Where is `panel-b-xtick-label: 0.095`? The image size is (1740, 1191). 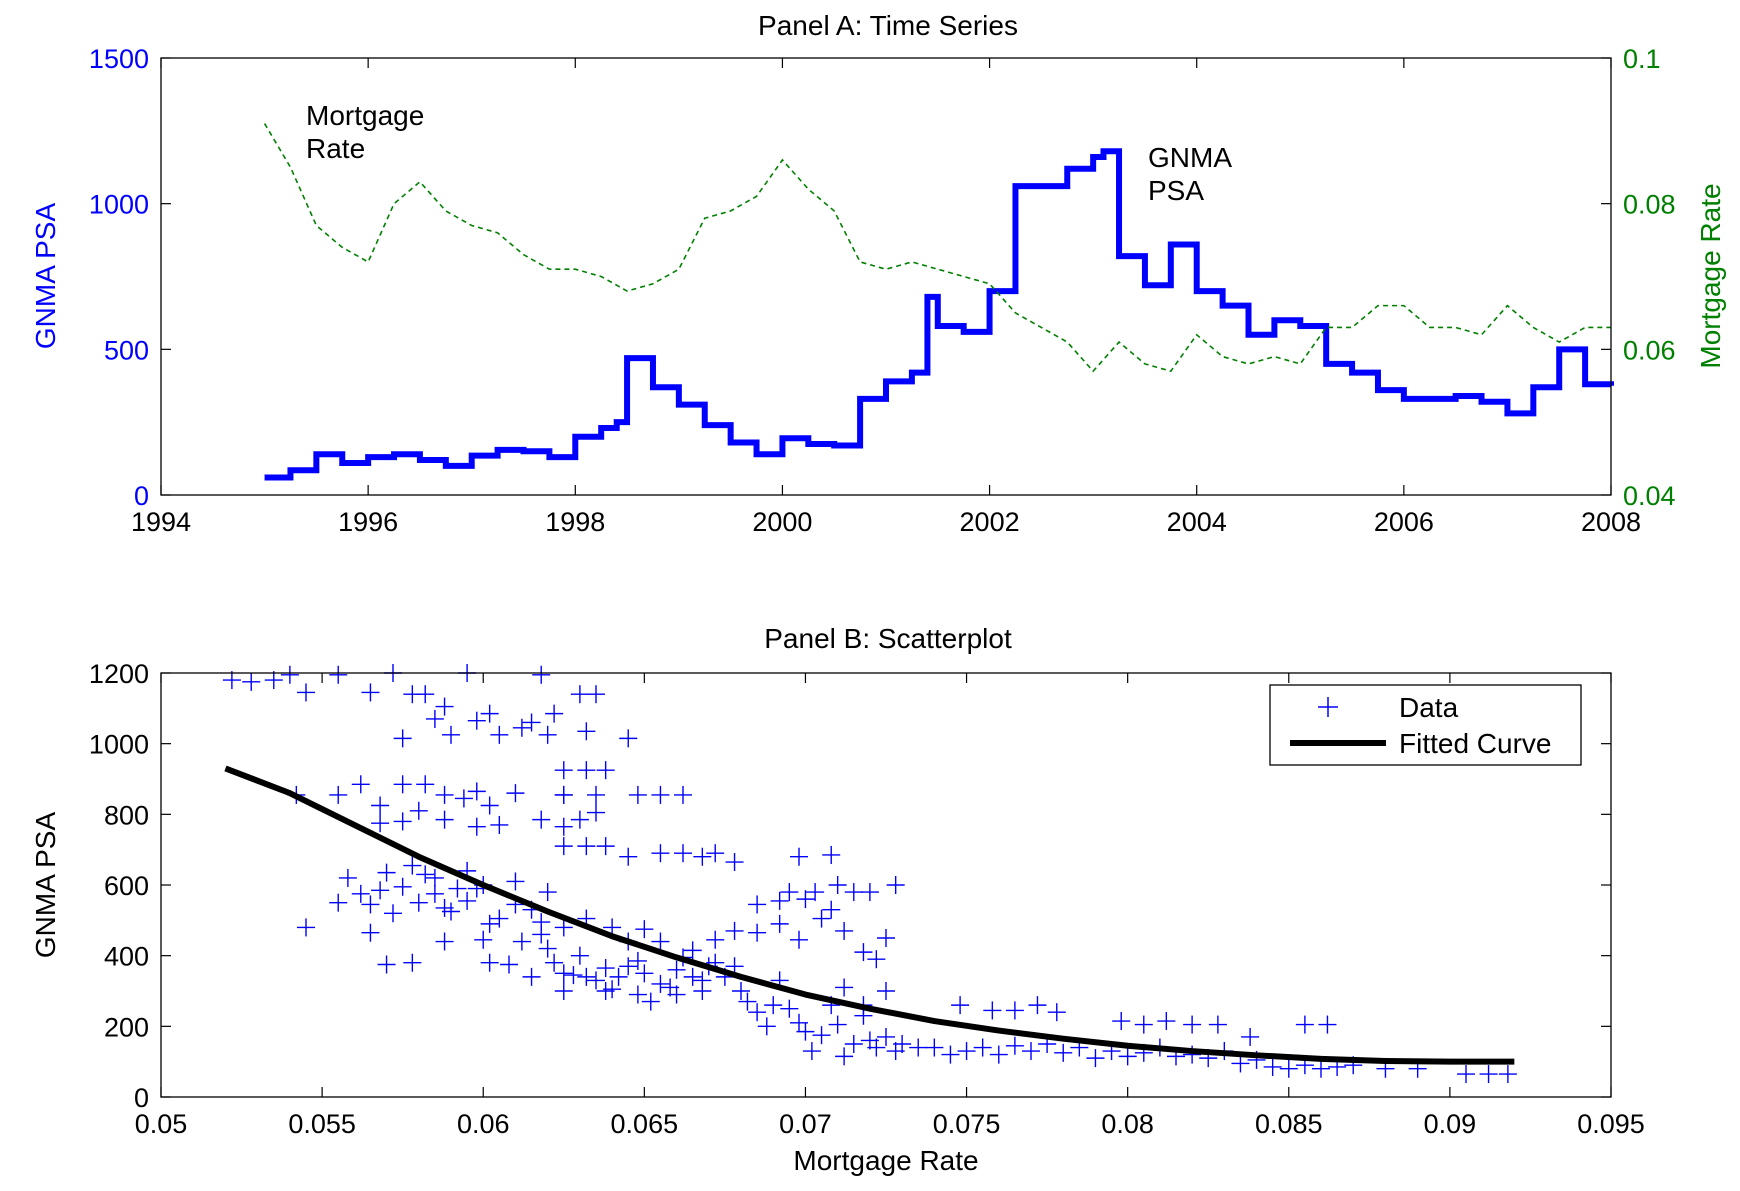
panel-b-xtick-label: 0.095 is located at coordinates (1611, 1124).